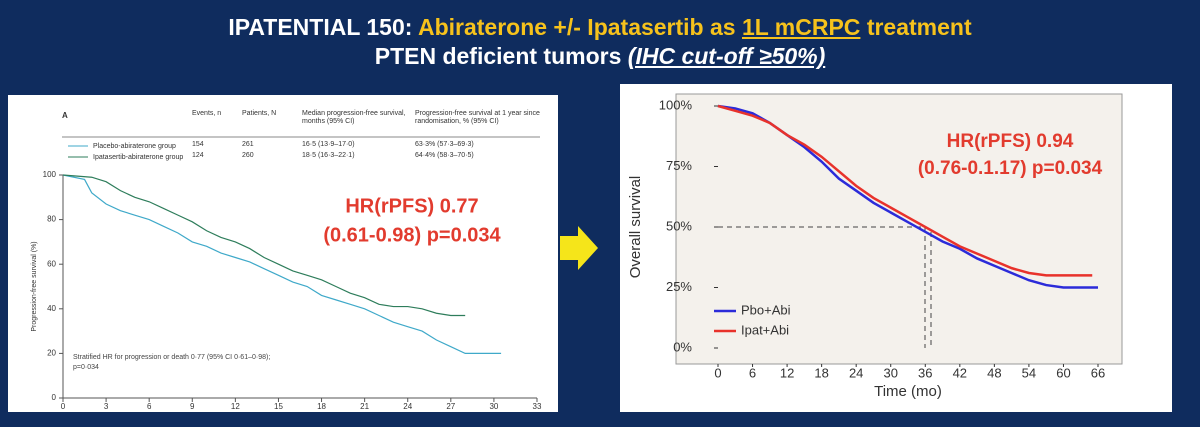 This screenshot has width=1200, height=427. What do you see at coordinates (682, 346) in the screenshot?
I see `y-tick-label: 0%` at bounding box center [682, 346].